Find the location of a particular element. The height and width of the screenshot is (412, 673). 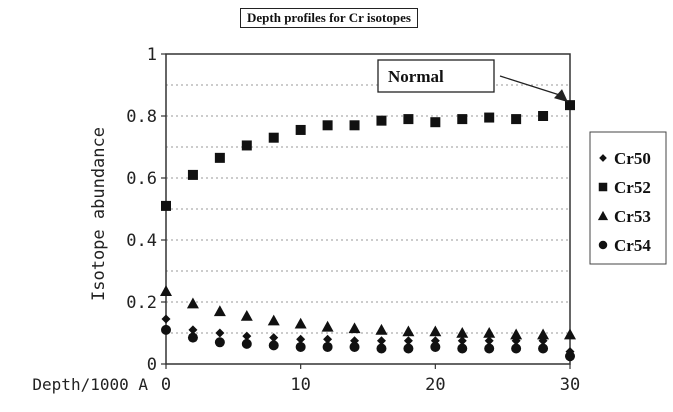

legend-label-cr53: Cr53 is located at coordinates (632, 216).